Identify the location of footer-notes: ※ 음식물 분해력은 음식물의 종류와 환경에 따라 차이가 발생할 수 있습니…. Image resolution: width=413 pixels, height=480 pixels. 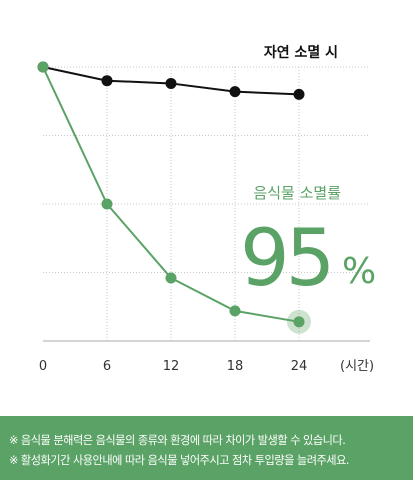
(206, 448).